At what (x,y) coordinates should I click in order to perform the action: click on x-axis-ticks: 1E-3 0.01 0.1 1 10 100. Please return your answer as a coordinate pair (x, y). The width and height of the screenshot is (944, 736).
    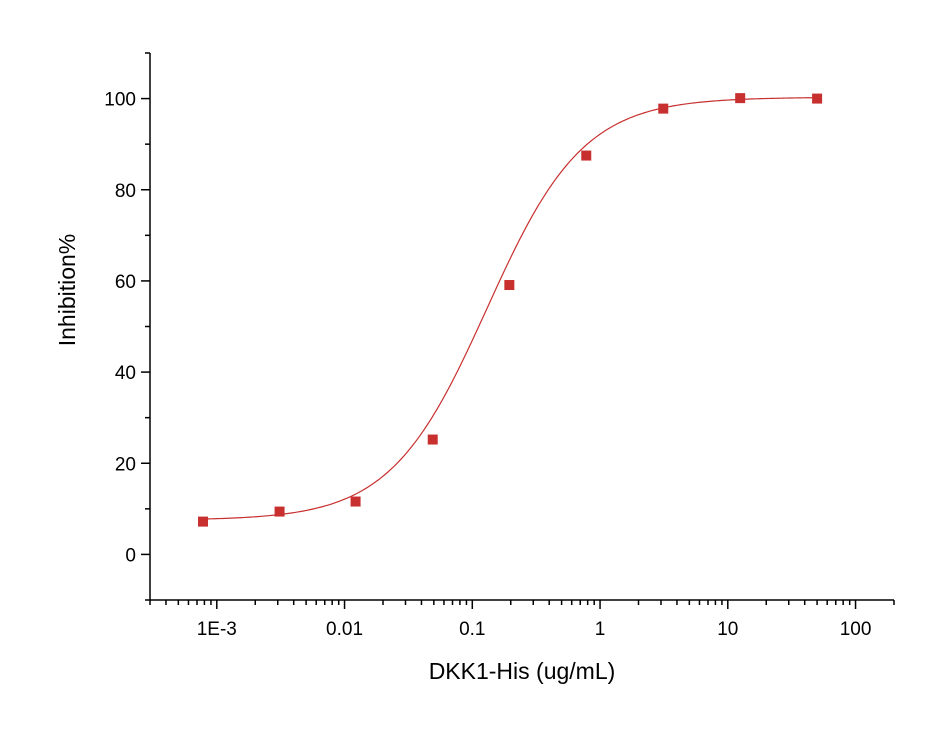
    Looking at the image, I should click on (522, 620).